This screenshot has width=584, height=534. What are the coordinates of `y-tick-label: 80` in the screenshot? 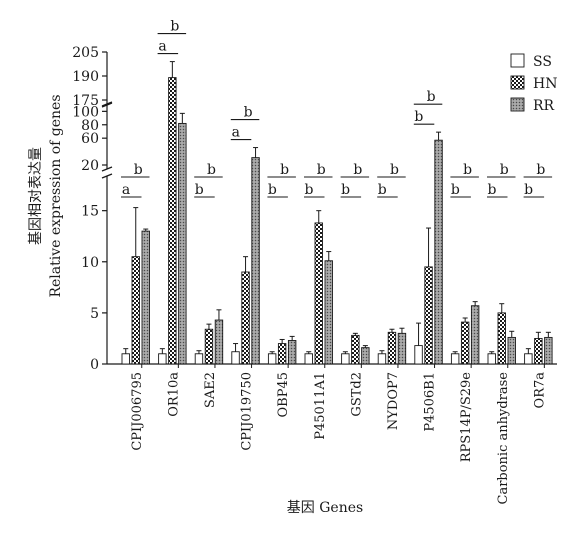 It's located at (90, 126).